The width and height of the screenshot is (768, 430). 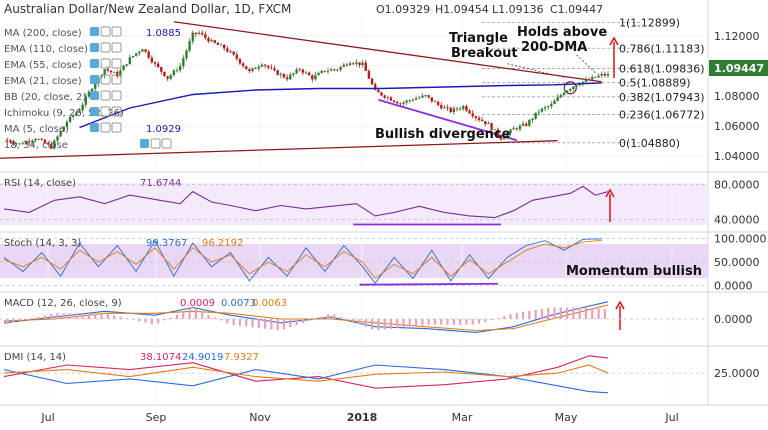 I want to click on legend-label: EMA (110, close), so click(x=46, y=49).